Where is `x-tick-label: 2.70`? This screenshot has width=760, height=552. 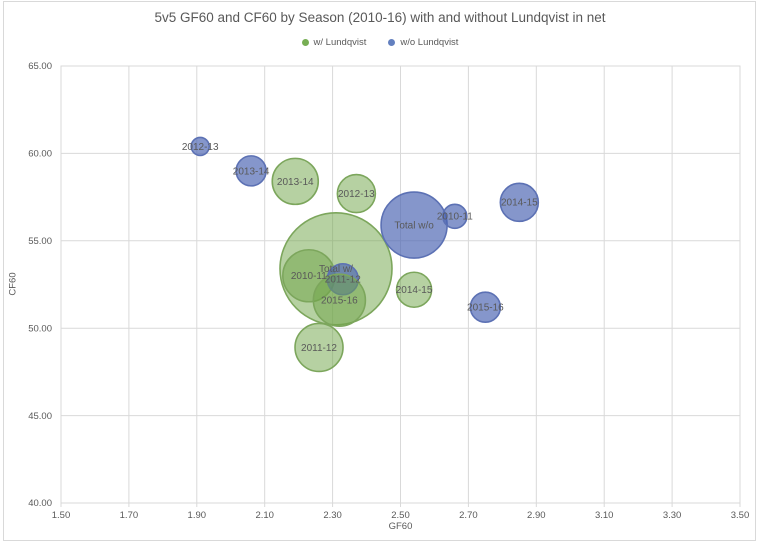 x-tick-label: 2.70 is located at coordinates (468, 515).